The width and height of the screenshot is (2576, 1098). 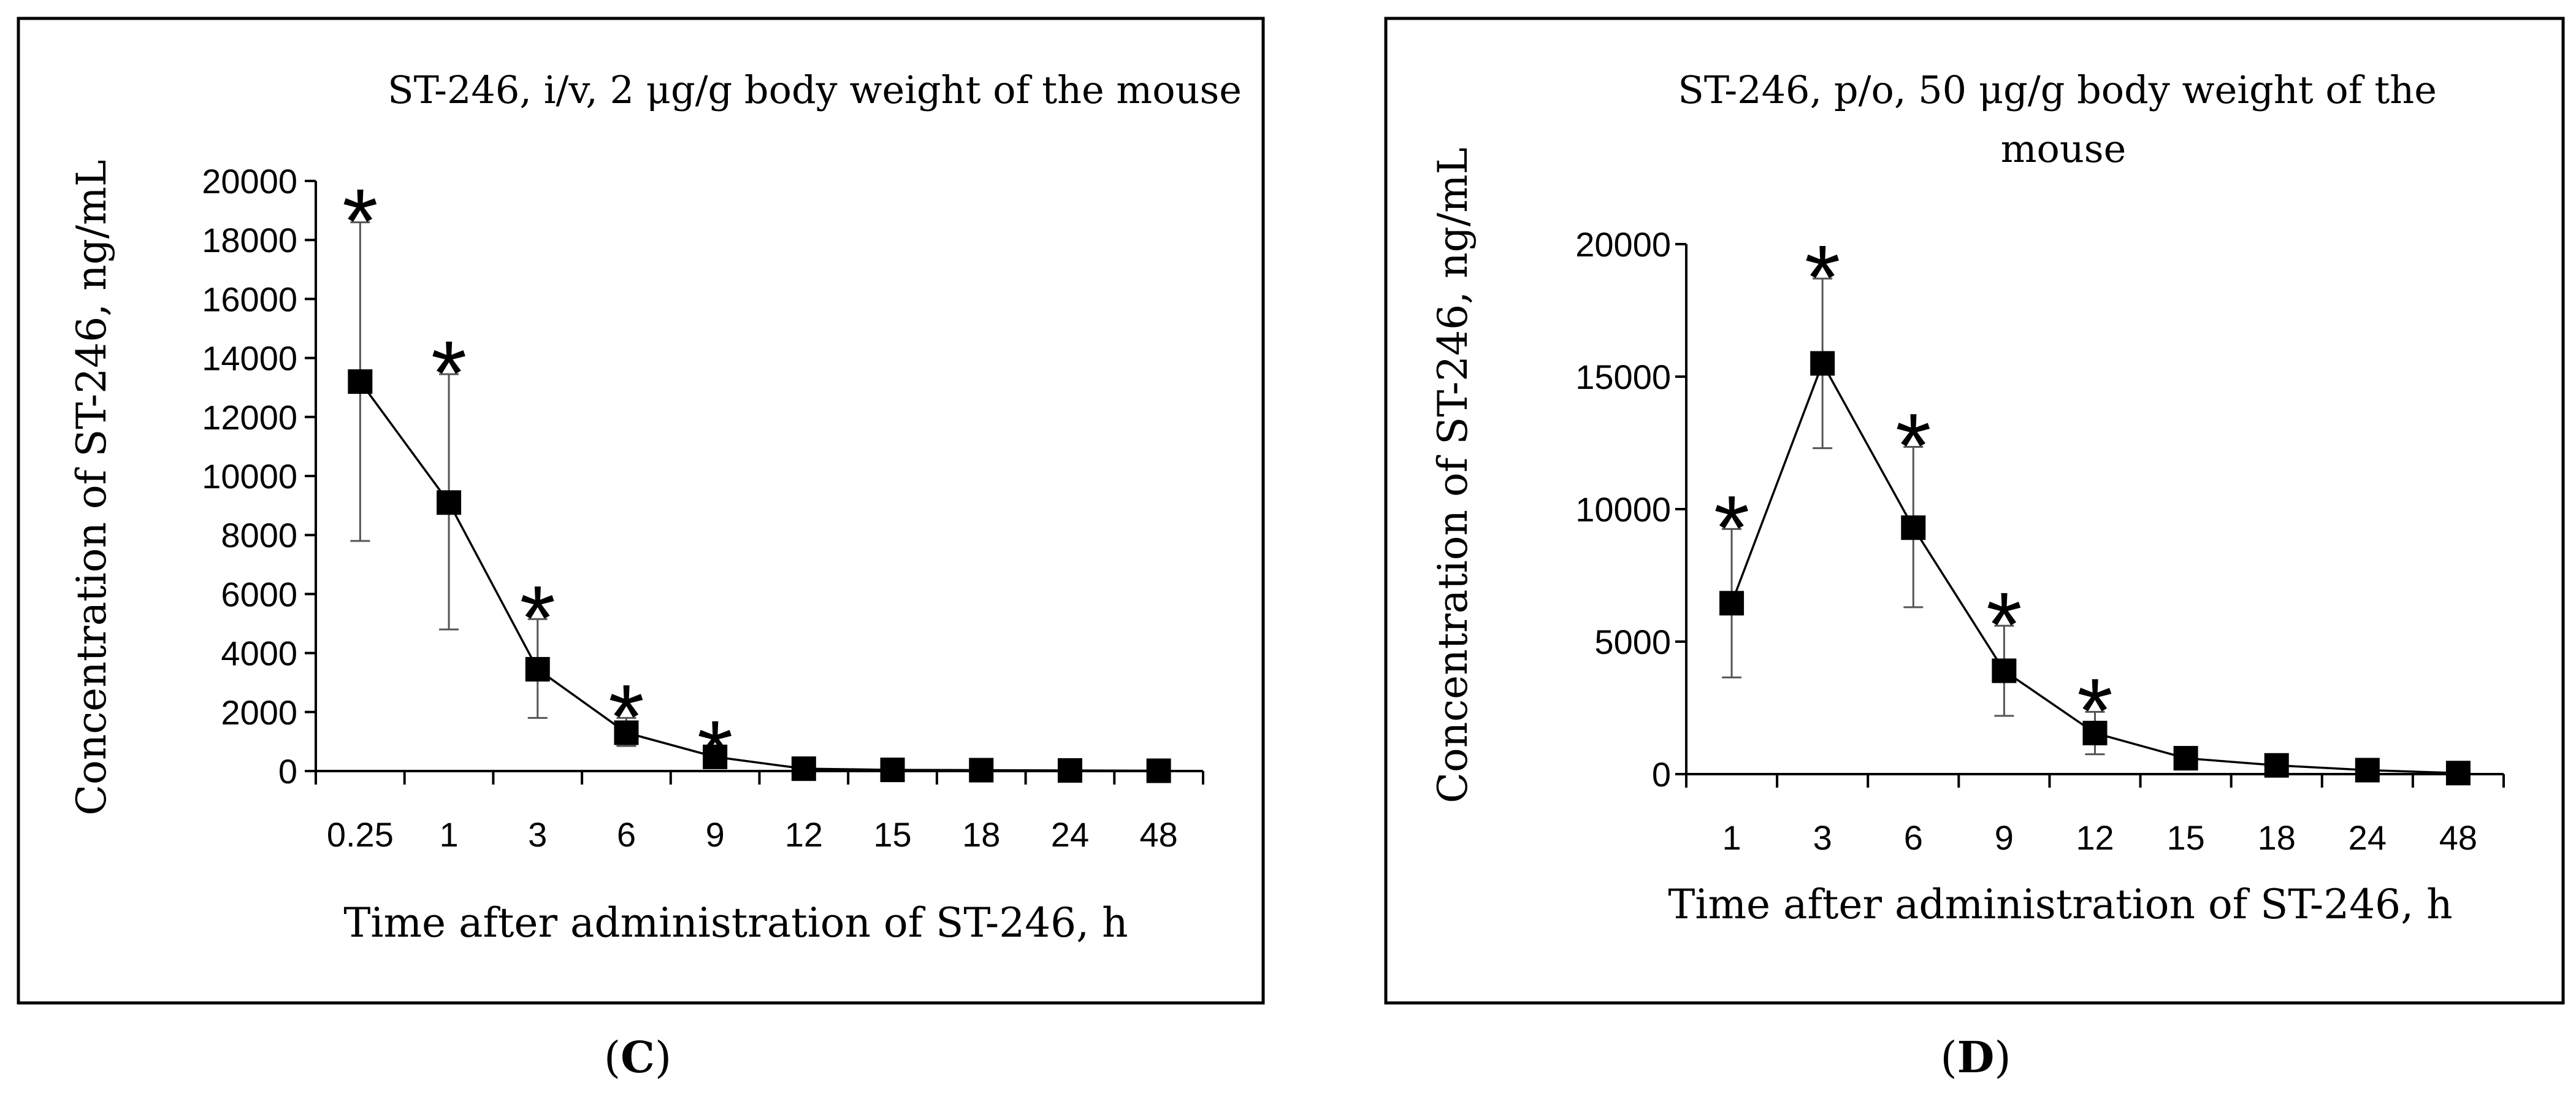 What do you see at coordinates (804, 834) in the screenshot?
I see `panel-c-x-tick-label: 12` at bounding box center [804, 834].